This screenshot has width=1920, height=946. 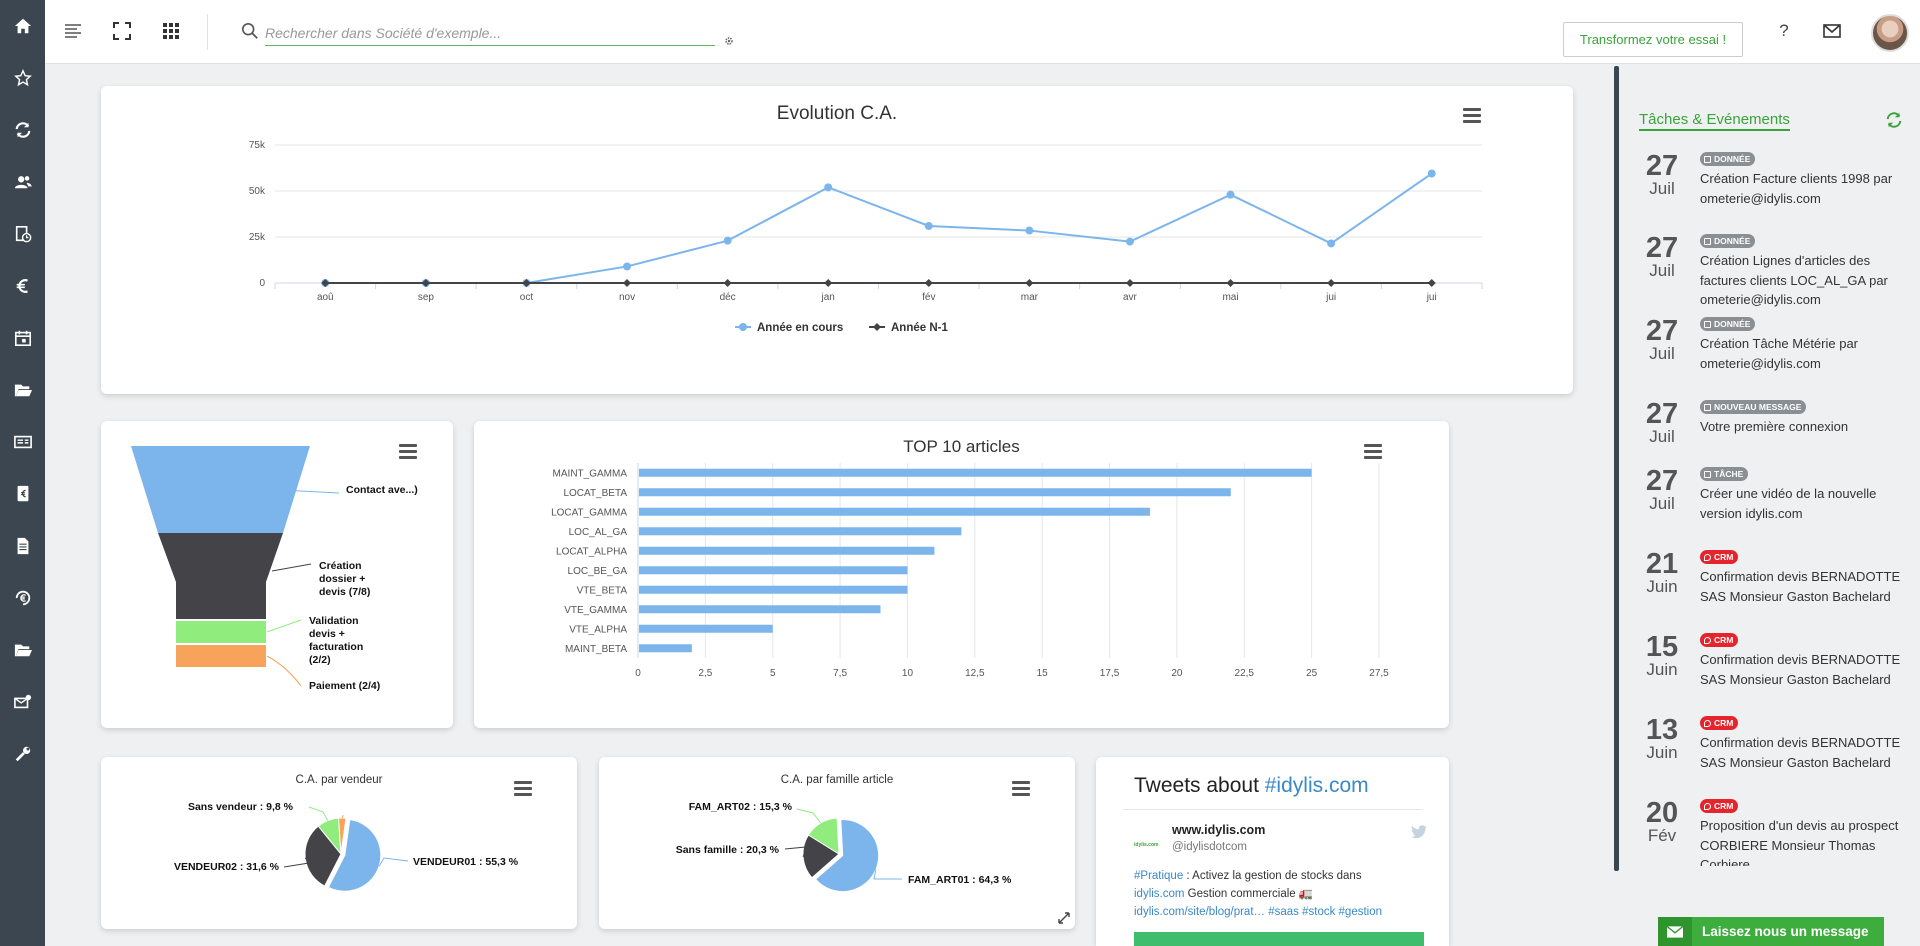 I want to click on tweets-hashtag-link: #idylis.com, so click(x=1316, y=785).